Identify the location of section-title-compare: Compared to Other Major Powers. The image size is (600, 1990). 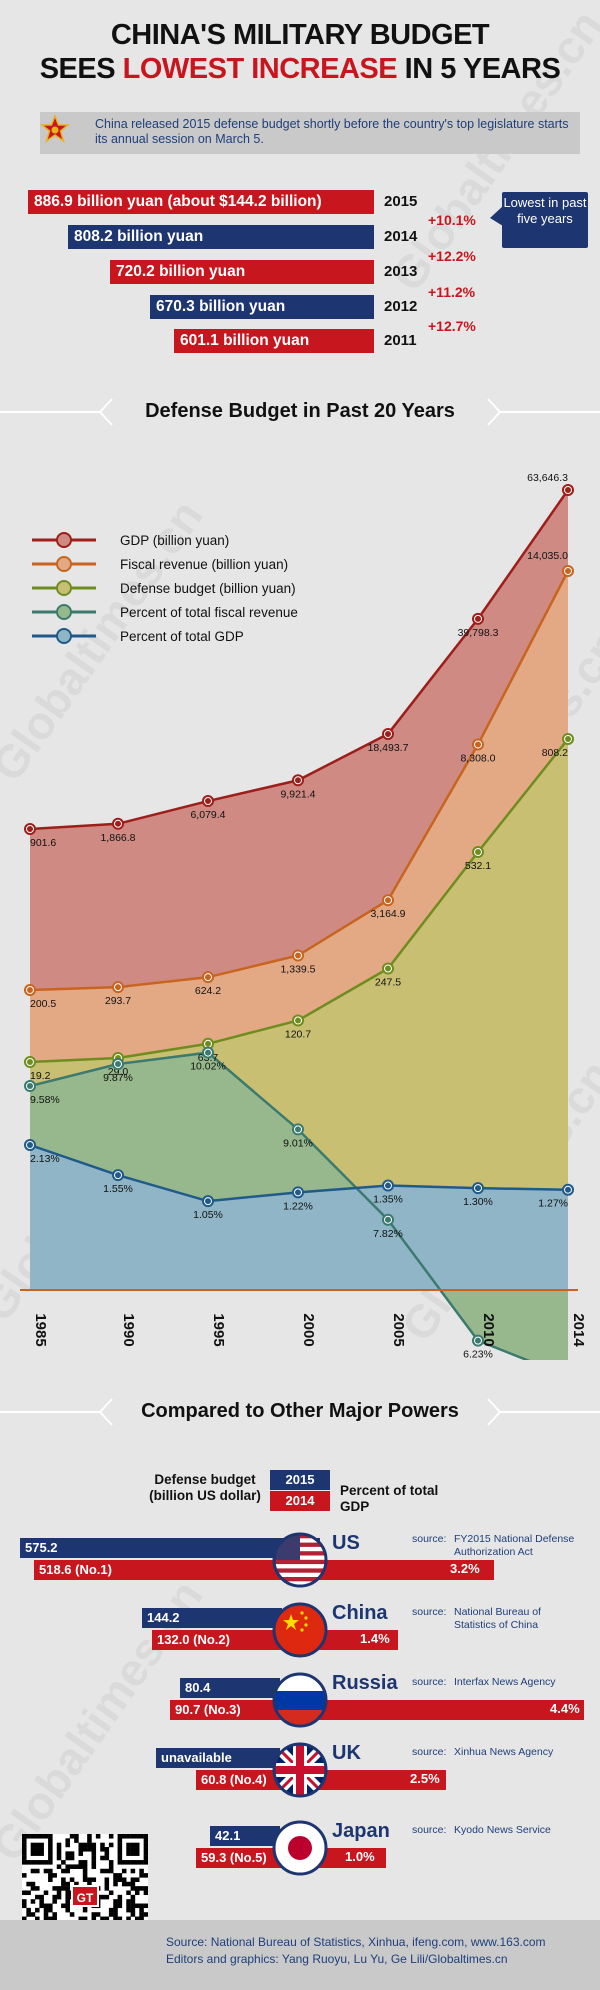
(300, 1411).